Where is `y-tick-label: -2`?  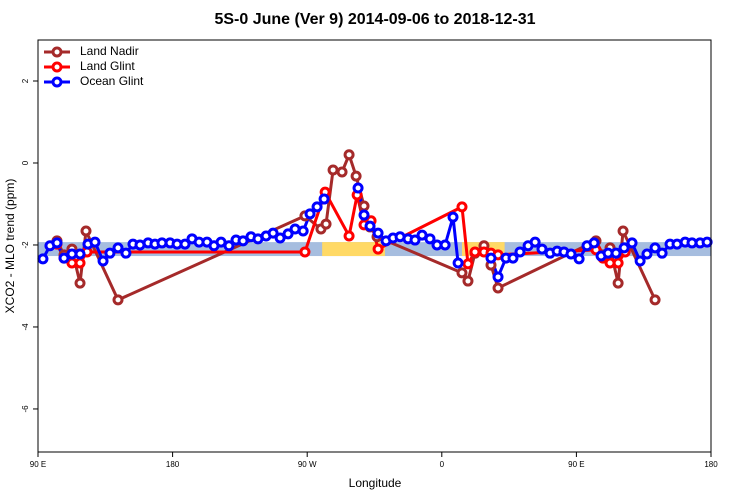
y-tick-label: -2 is located at coordinates (25, 245).